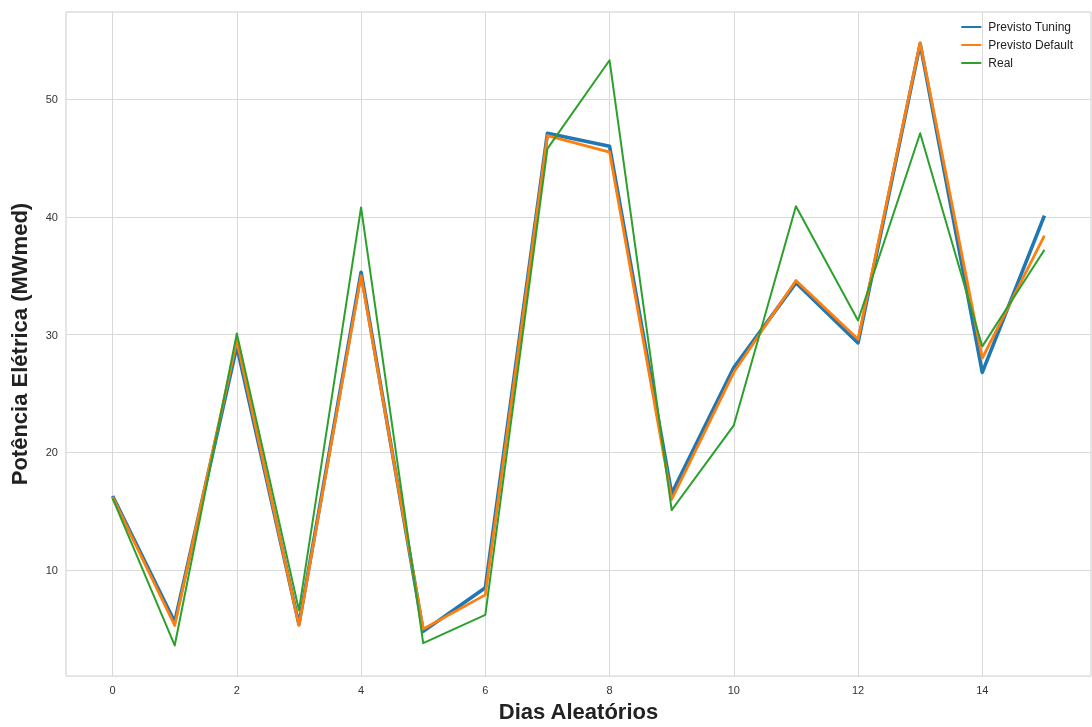 The image size is (1092, 727). What do you see at coordinates (112, 689) in the screenshot?
I see `x-tick-label: 0` at bounding box center [112, 689].